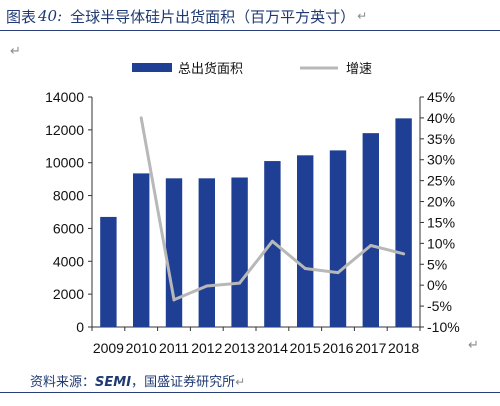  What do you see at coordinates (305, 348) in the screenshot?
I see `x-tick-label: 2015` at bounding box center [305, 348].